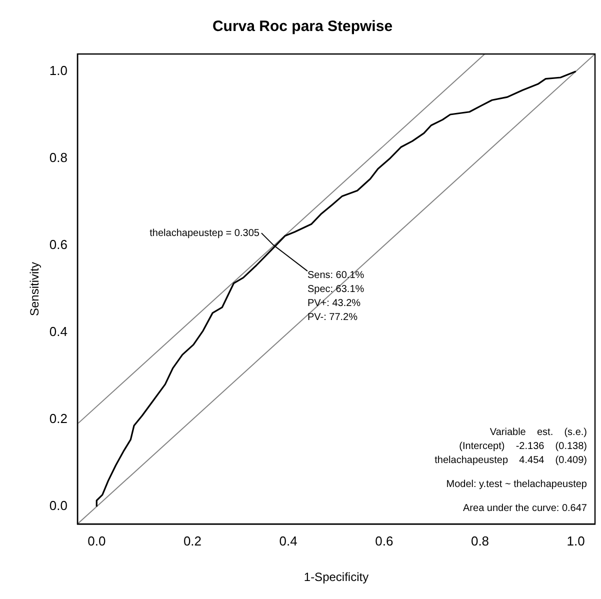  Describe the element at coordinates (192, 540) in the screenshot. I see `x-tick-label: 0.2` at that location.